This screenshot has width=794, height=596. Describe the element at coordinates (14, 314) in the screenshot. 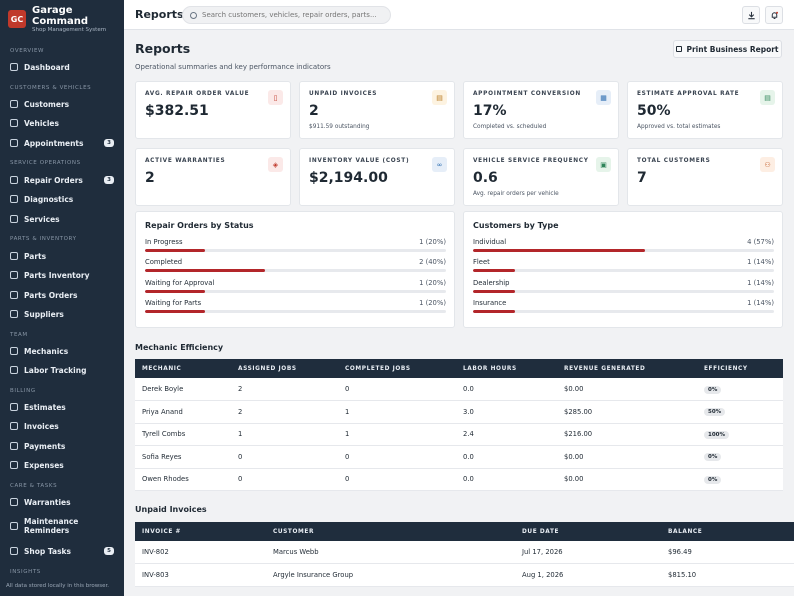

I see `building-icon` at that location.